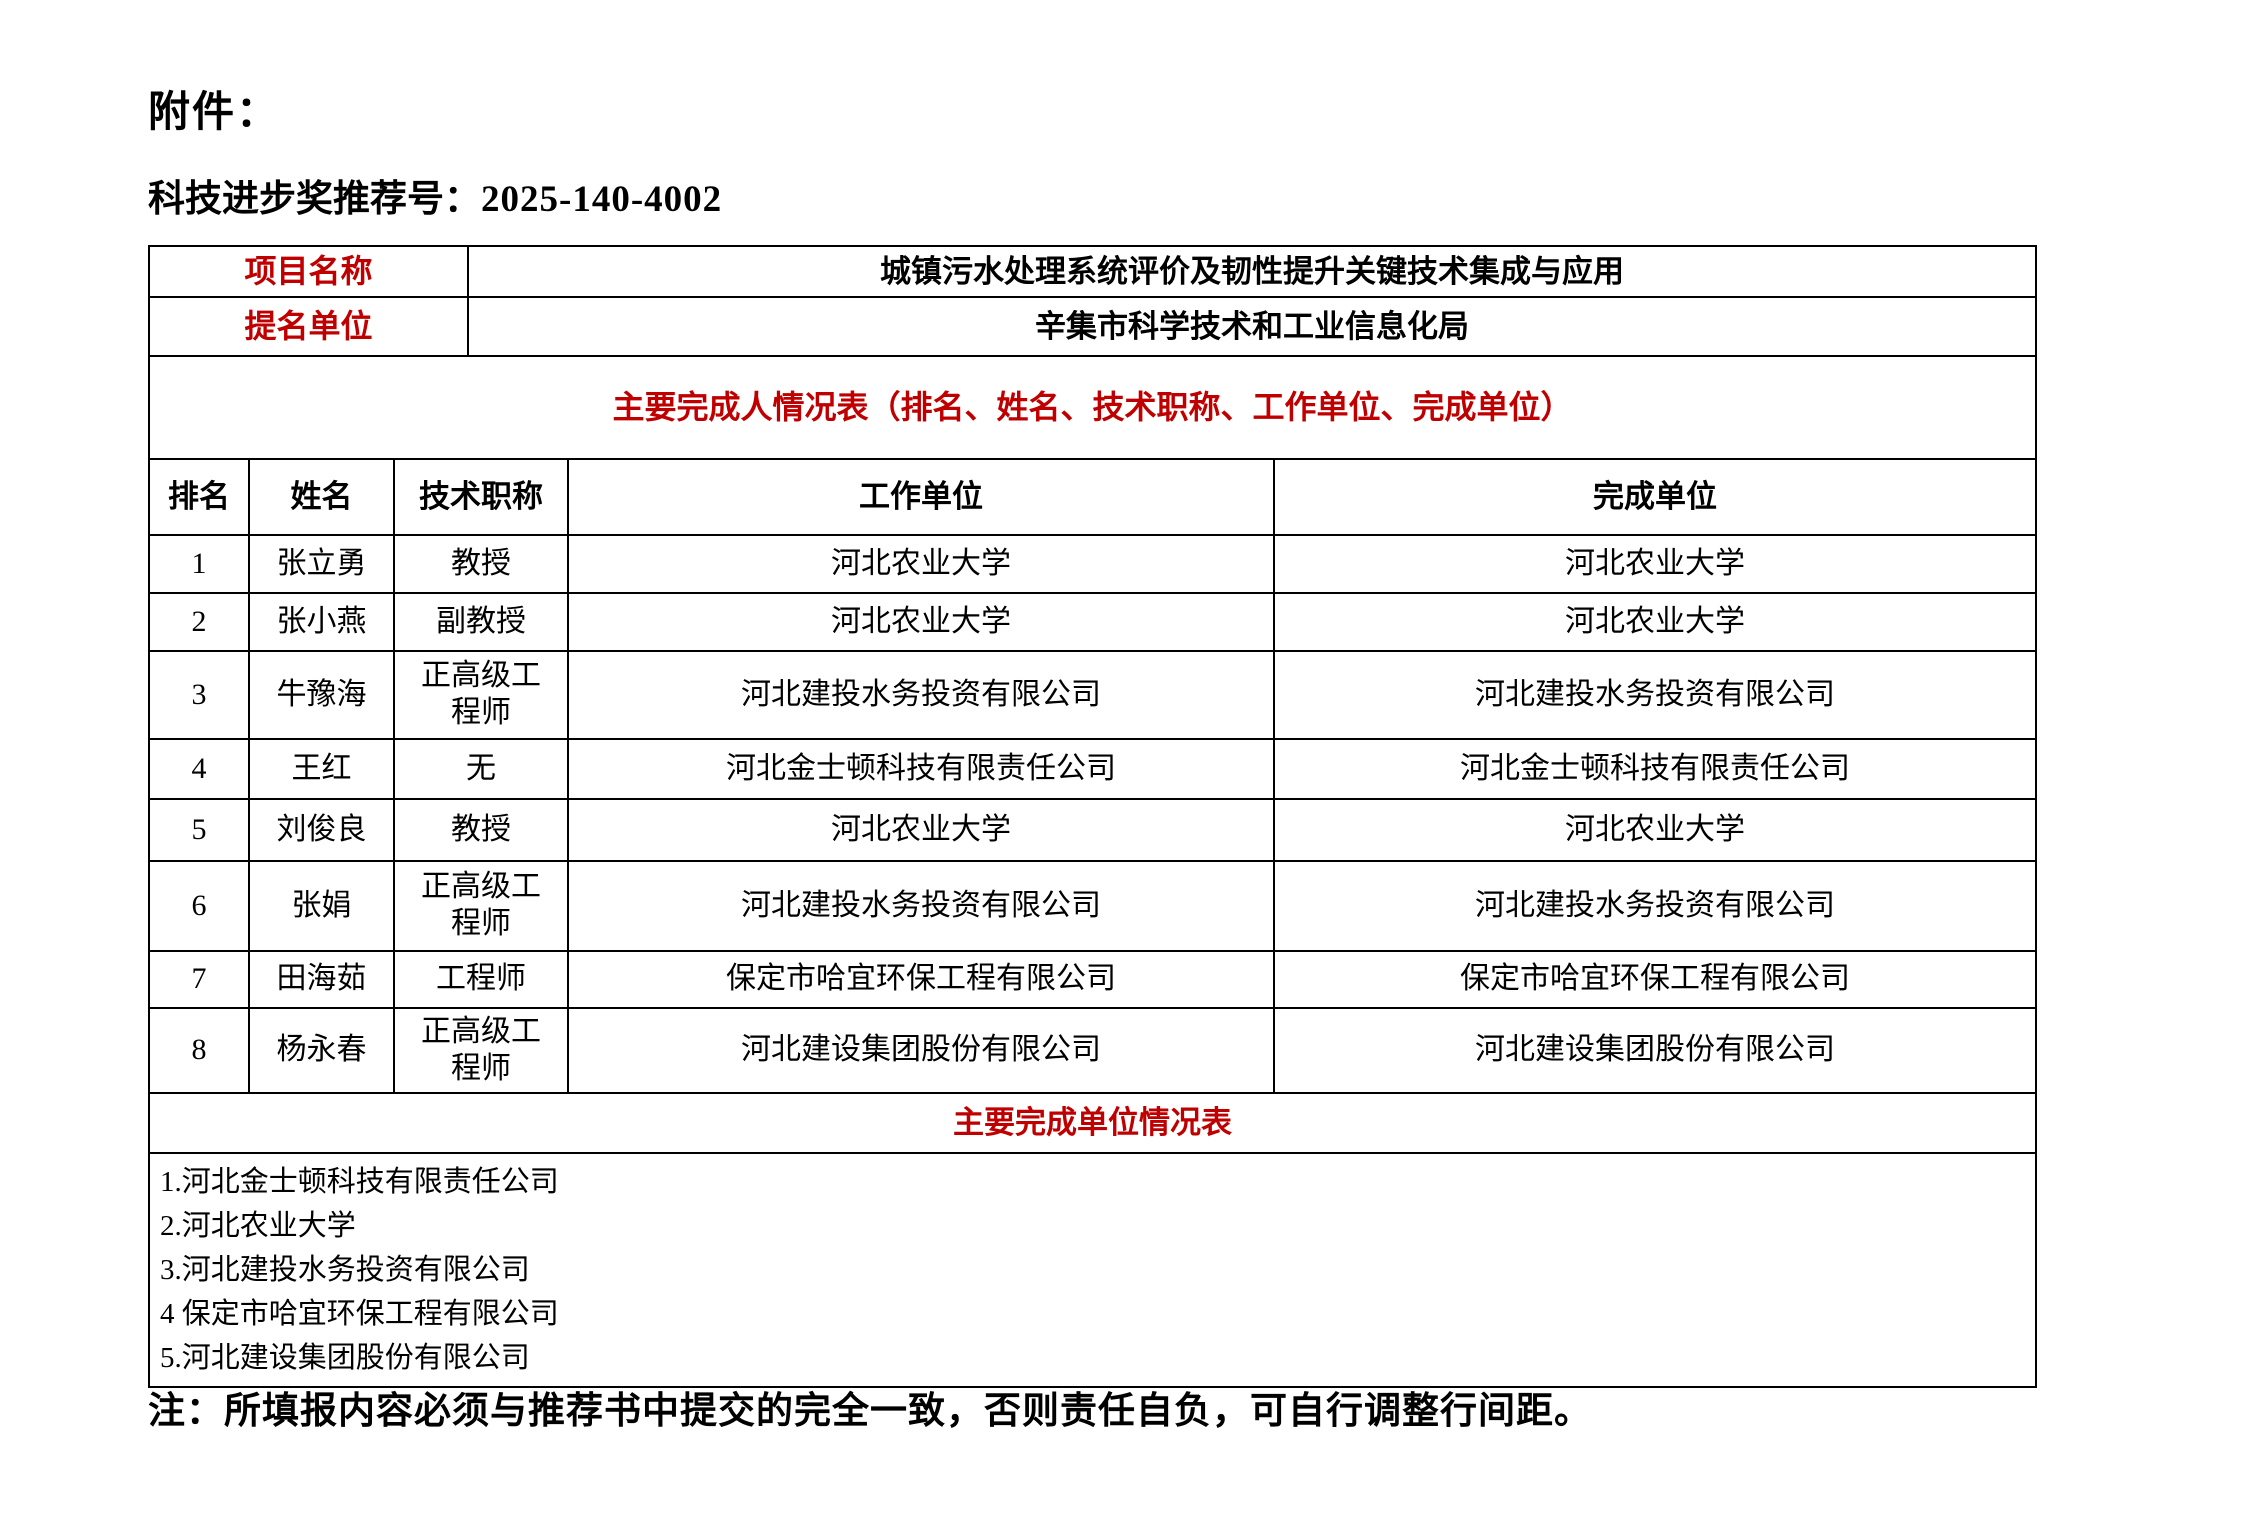  I want to click on rank-cell: 1, so click(199, 564).